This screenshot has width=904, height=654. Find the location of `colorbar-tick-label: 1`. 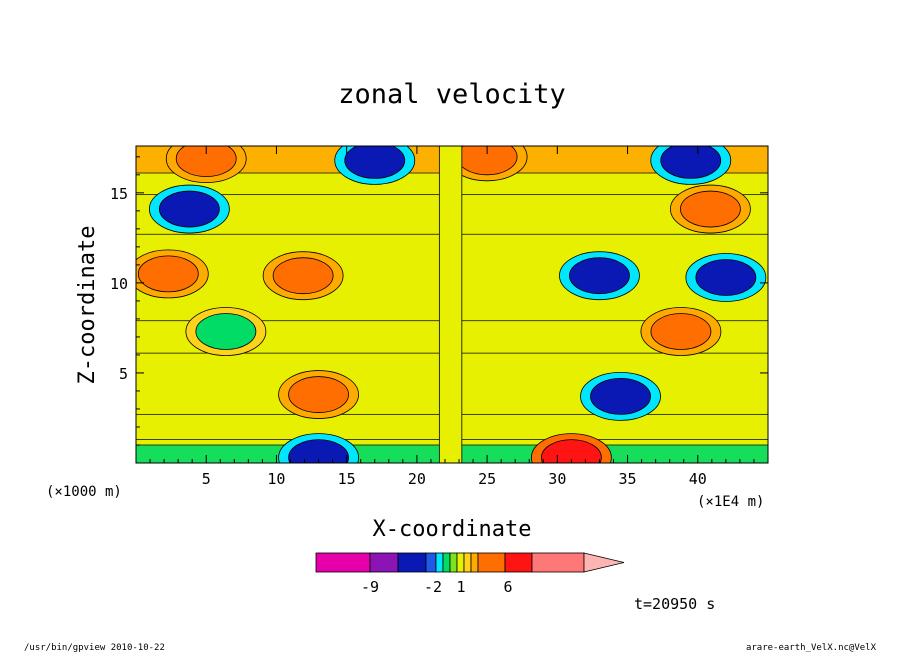

colorbar-tick-label: 1 is located at coordinates (460, 587).